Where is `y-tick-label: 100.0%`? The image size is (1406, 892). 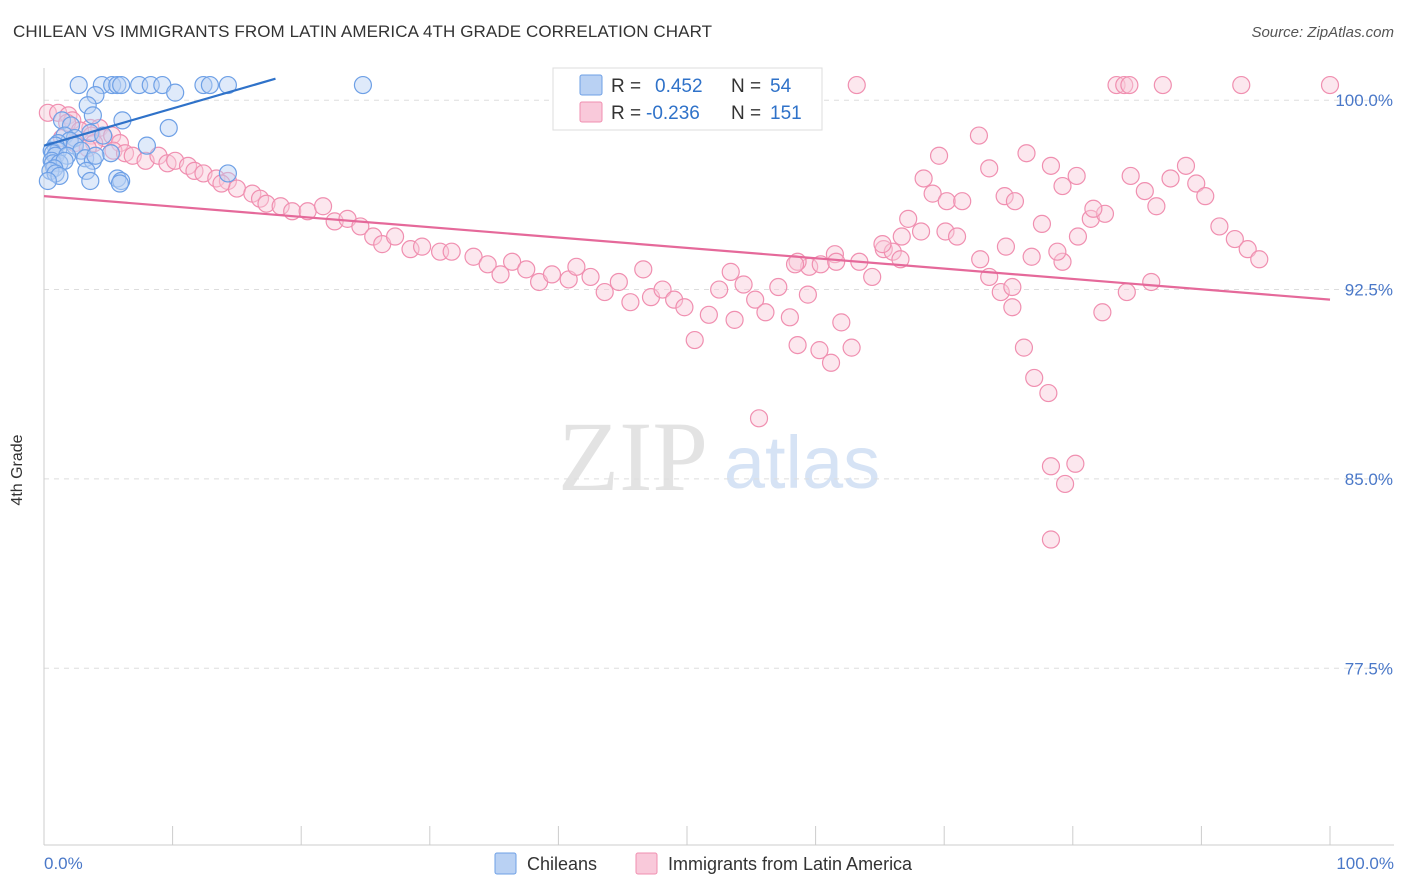 y-tick-label: 100.0% is located at coordinates (1364, 100).